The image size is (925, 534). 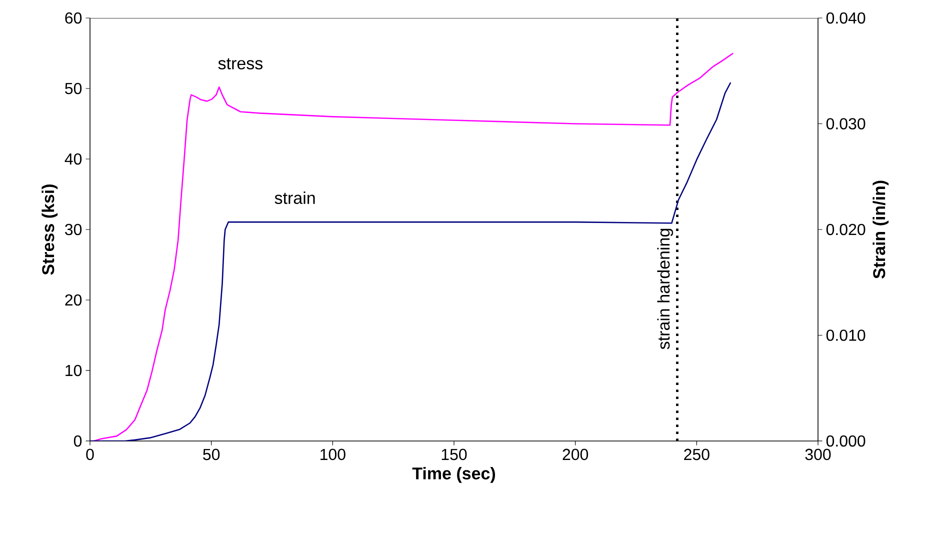 What do you see at coordinates (90, 454) in the screenshot?
I see `x-tick-label: 0` at bounding box center [90, 454].